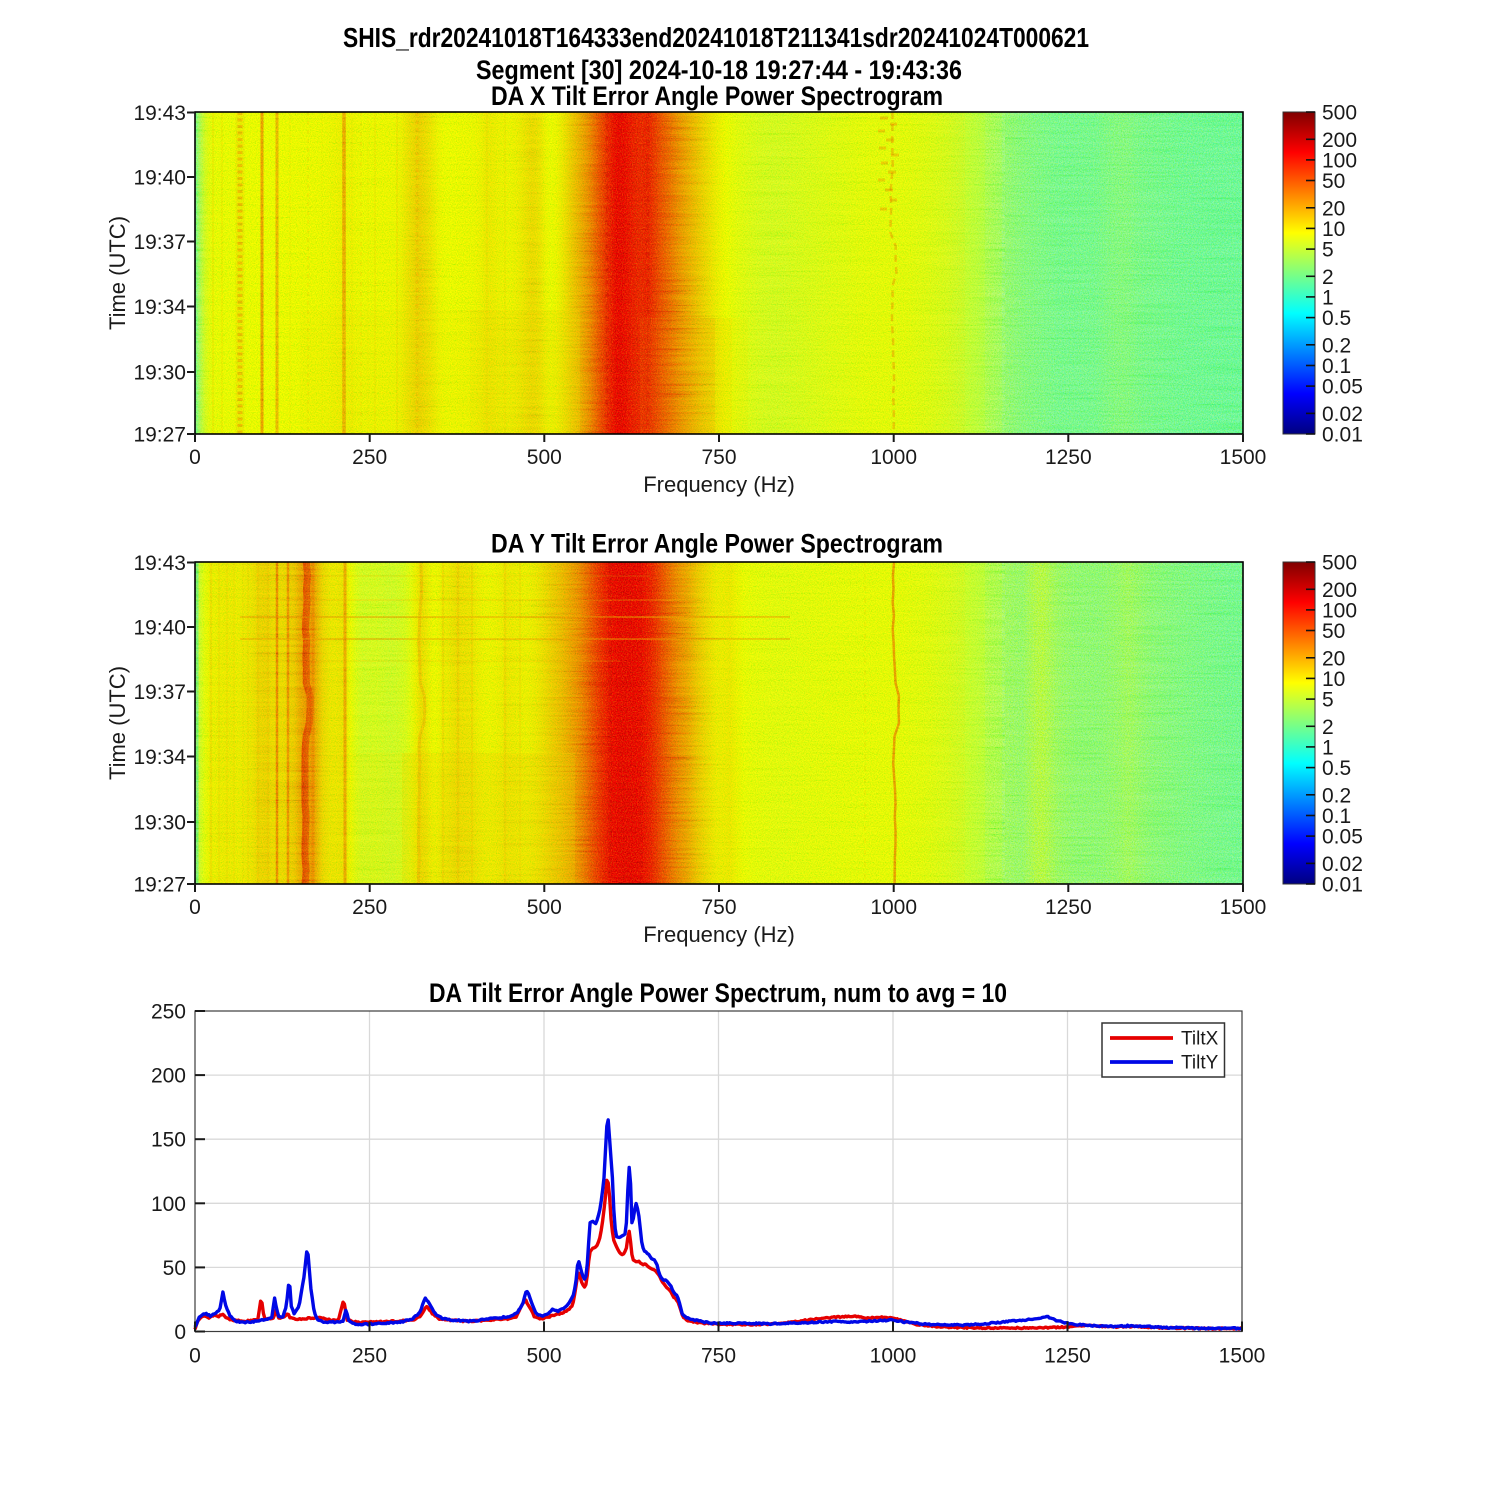  What do you see at coordinates (1200, 1063) in the screenshot?
I see `svg-text: TiltY` at bounding box center [1200, 1063].